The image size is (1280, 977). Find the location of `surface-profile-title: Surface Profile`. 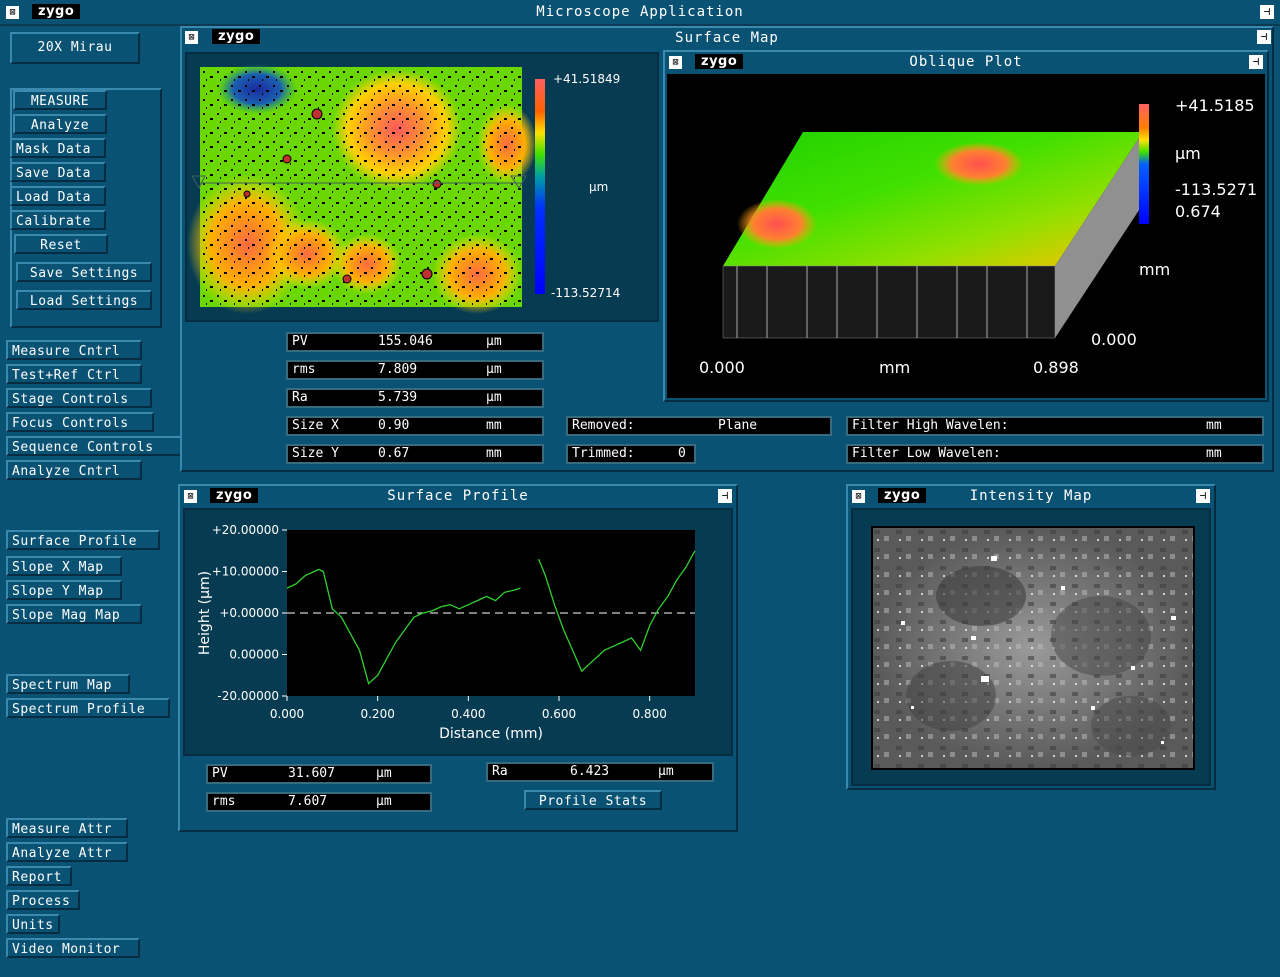

surface-profile-title: Surface Profile is located at coordinates (458, 496).